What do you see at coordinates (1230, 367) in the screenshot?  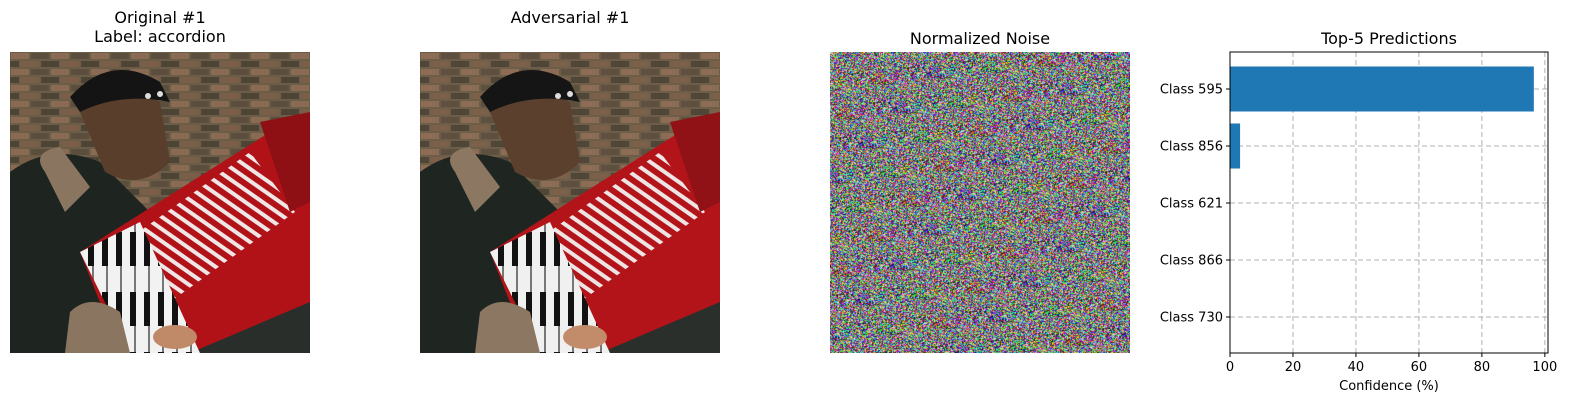 I see `x-tick-label: 0` at bounding box center [1230, 367].